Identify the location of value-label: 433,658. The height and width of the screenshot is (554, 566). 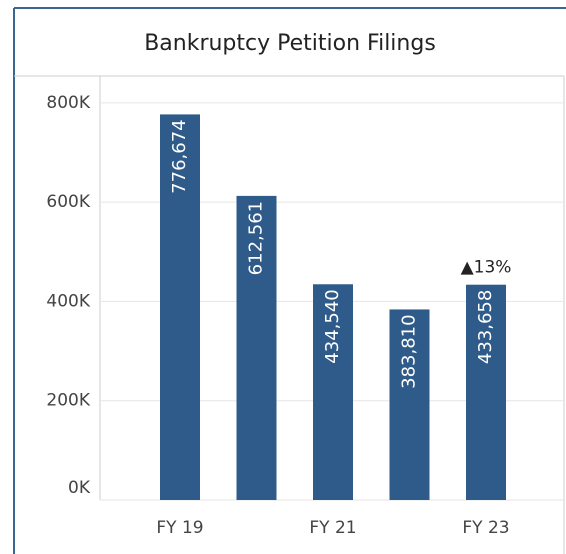
(485, 327).